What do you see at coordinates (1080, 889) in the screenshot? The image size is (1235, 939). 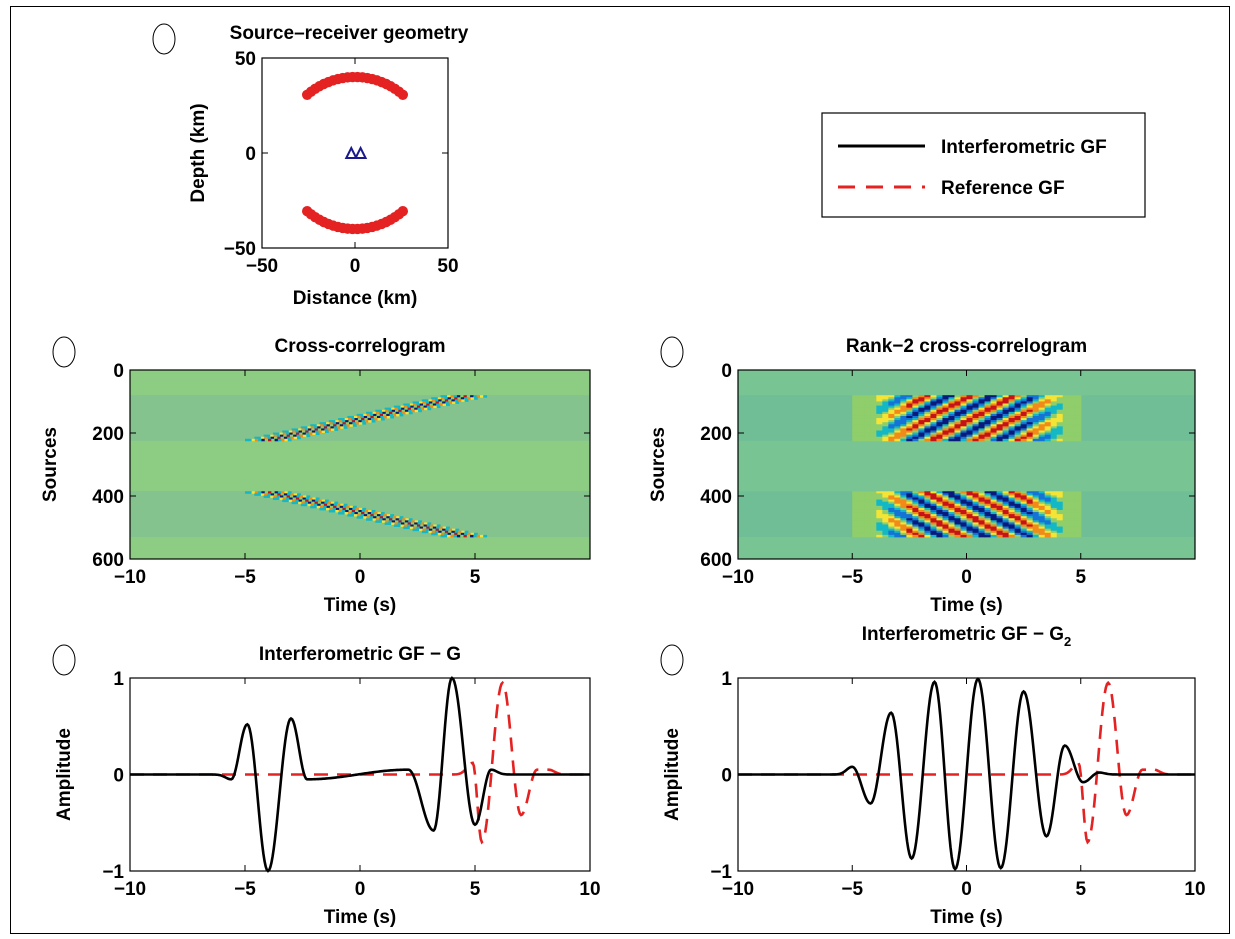 I see `x-tick-label: 5` at bounding box center [1080, 889].